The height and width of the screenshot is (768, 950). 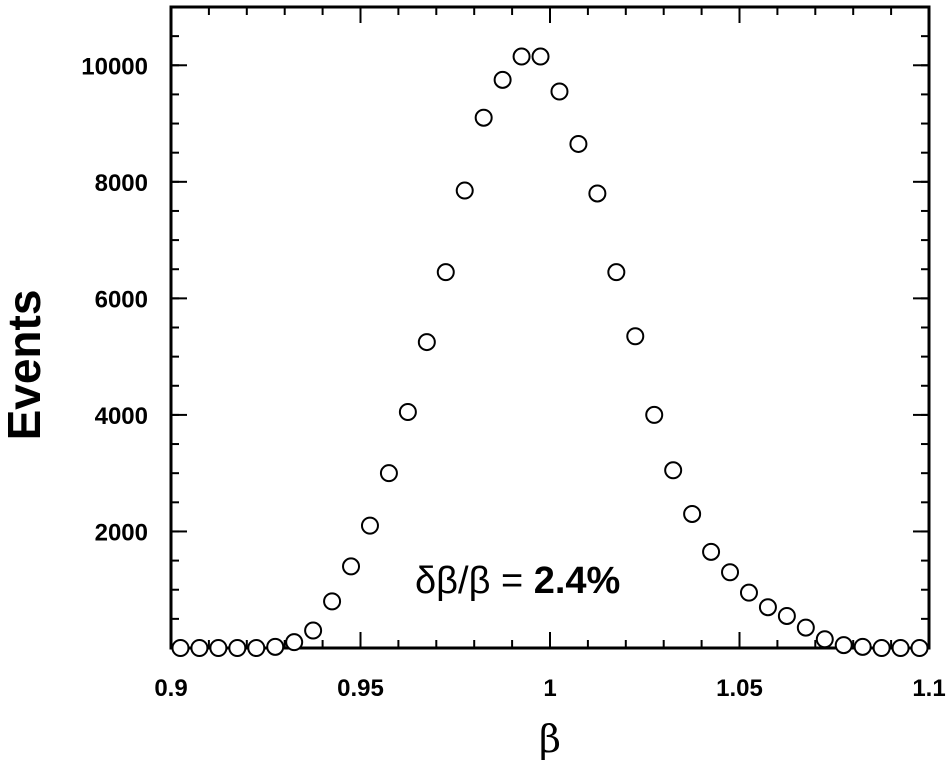 I want to click on resolution-annotation: δβ/β = 2.4%, so click(x=517, y=581).